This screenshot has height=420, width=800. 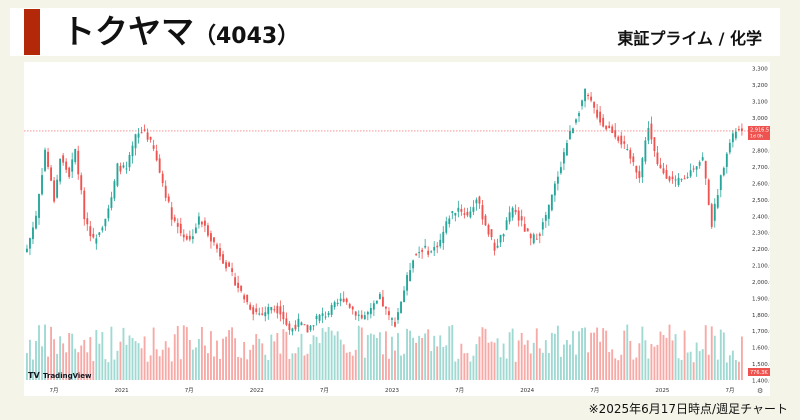 I want to click on y-tick-label: 1,900.0, so click(x=761, y=299).